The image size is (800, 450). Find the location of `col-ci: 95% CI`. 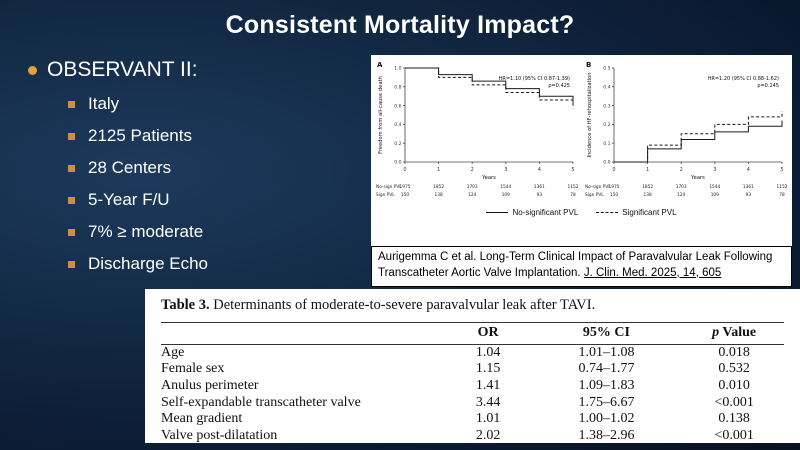

col-ci: 95% CI is located at coordinates (606, 333).